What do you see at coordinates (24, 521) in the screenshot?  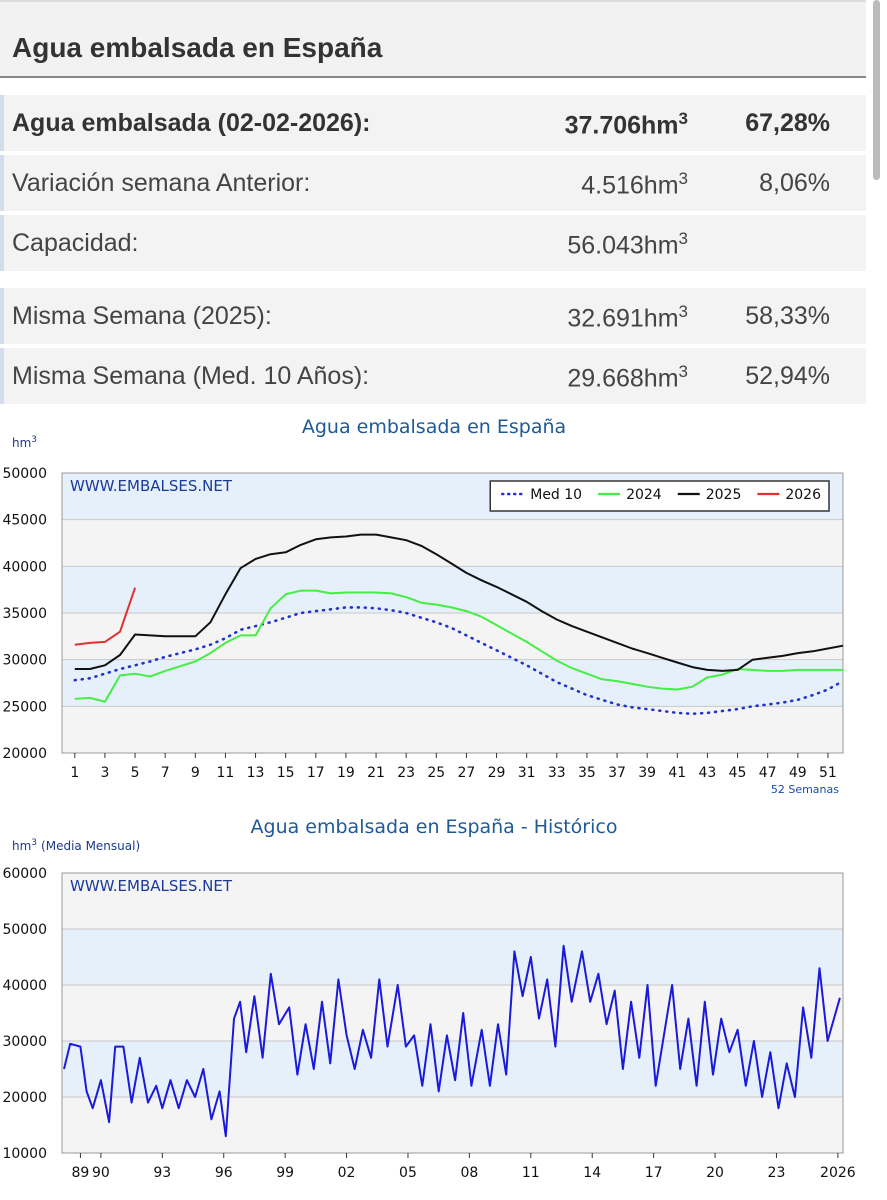 I see `y-tick-label: 45000` at bounding box center [24, 521].